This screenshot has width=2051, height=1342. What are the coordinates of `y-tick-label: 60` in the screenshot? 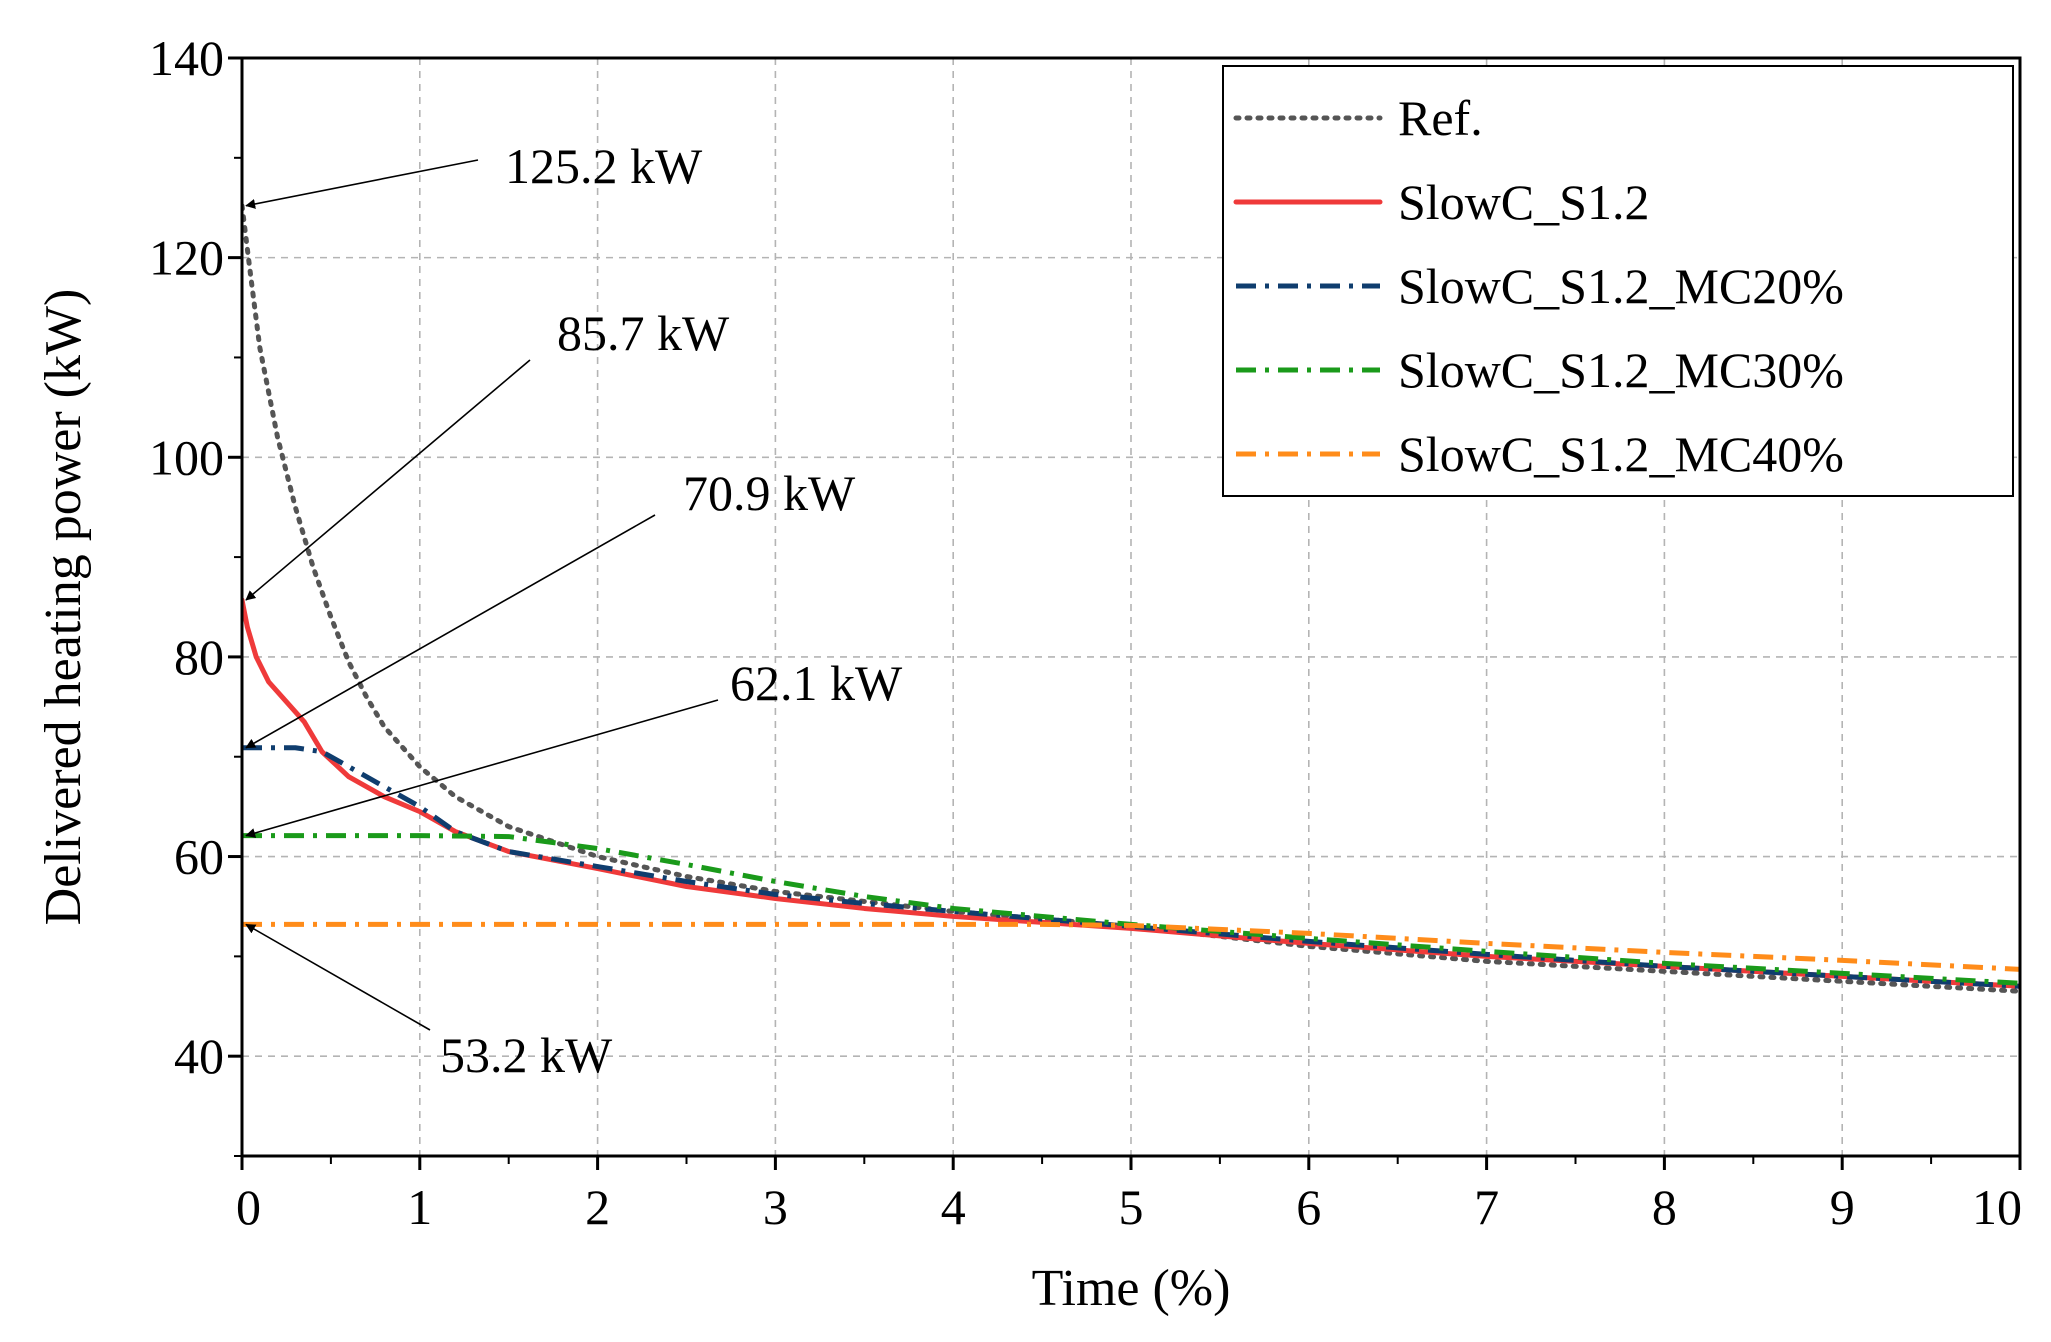 It's located at (199, 857).